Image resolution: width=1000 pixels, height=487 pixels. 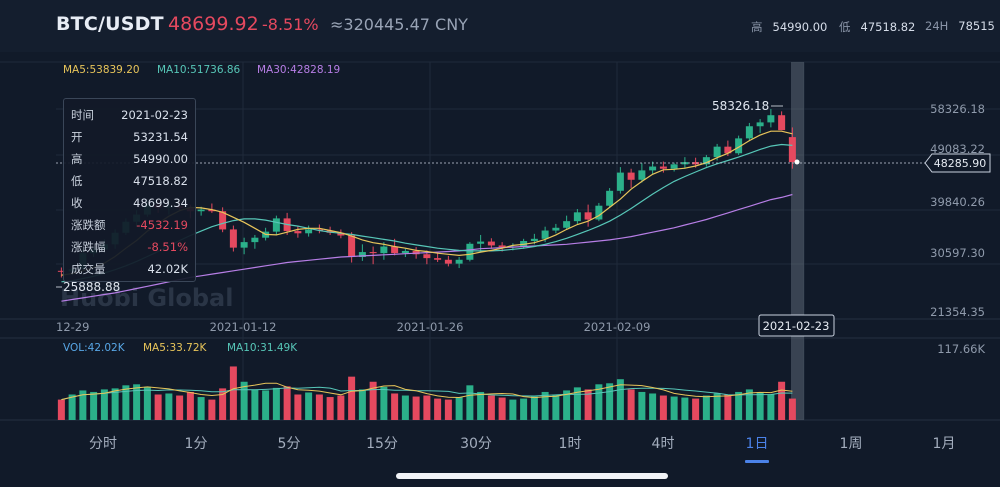 I want to click on tooltip-row: 涨跌额 -4532.19, so click(x=129, y=225).